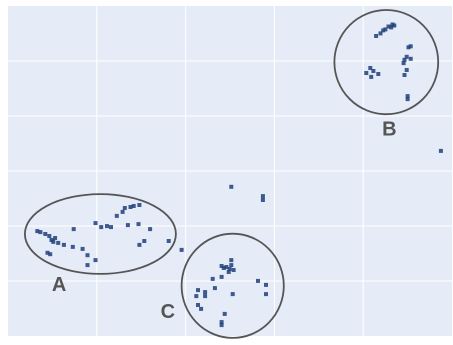  What do you see at coordinates (232, 285) in the screenshot?
I see `cluster-ellipse-c` at bounding box center [232, 285].